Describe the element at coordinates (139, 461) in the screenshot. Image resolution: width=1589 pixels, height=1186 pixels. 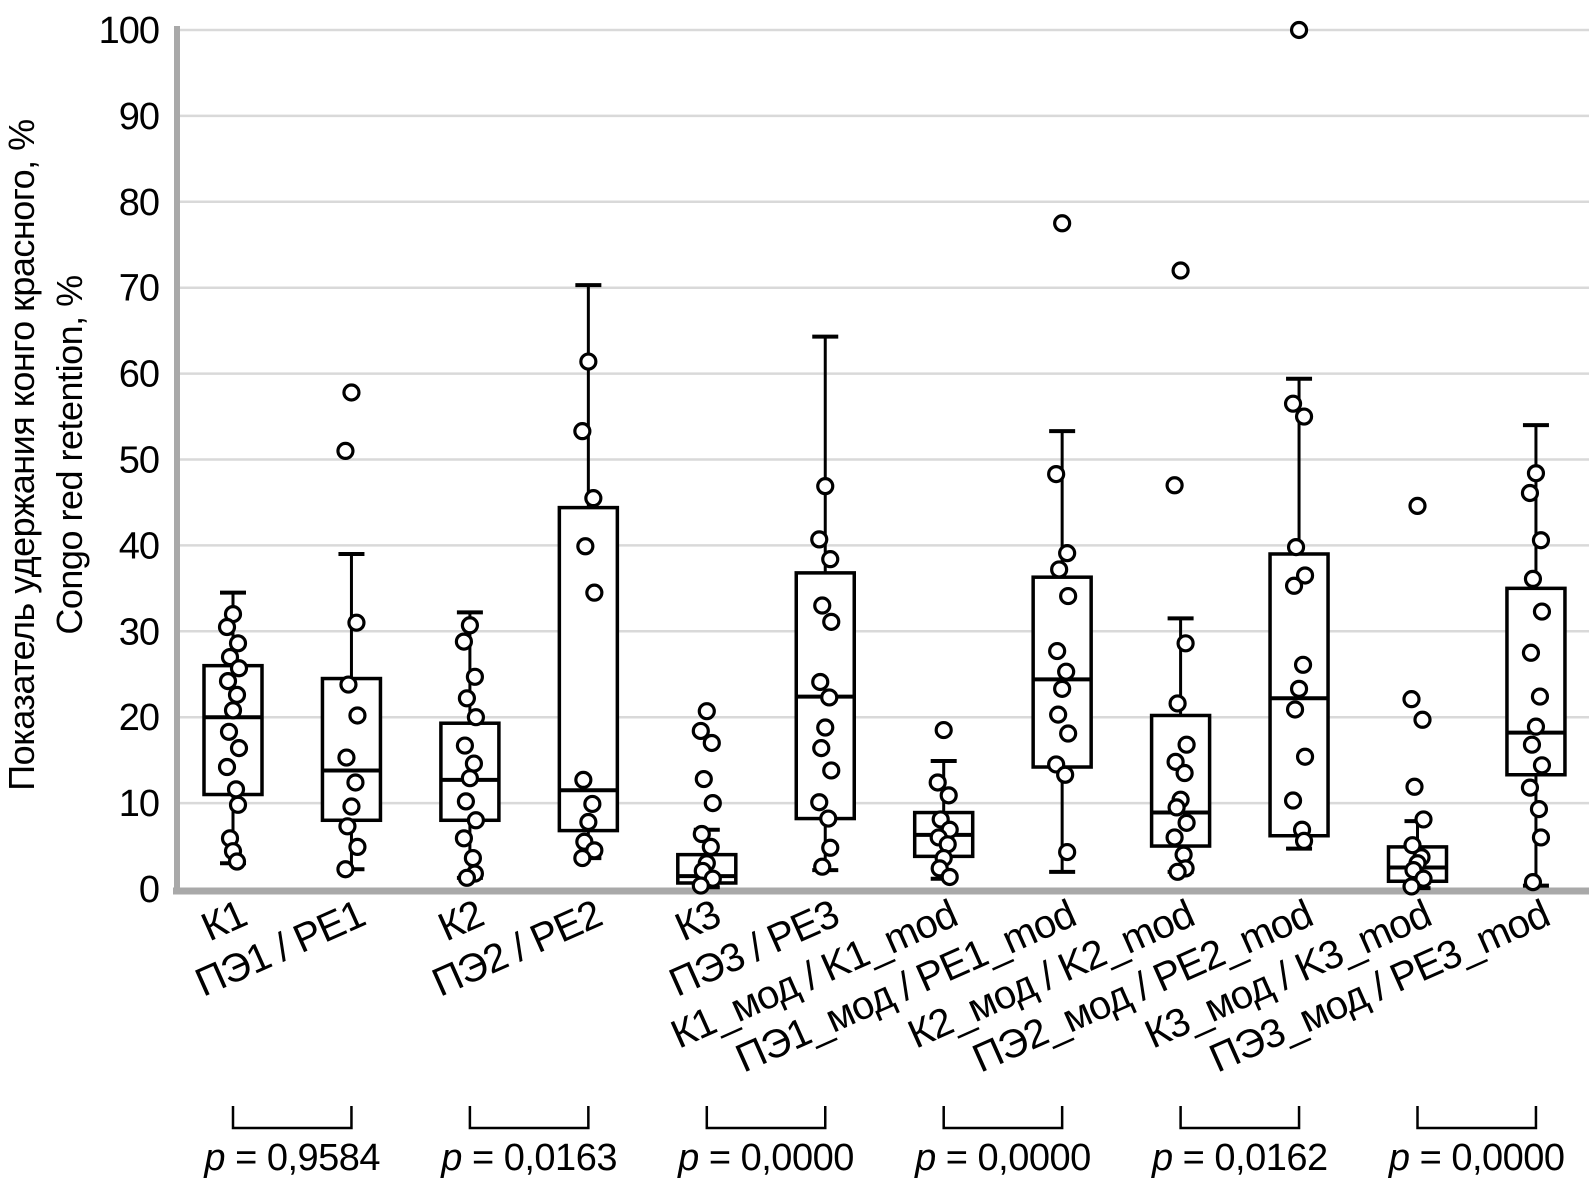
I see `y-tick-label: 50` at that location.